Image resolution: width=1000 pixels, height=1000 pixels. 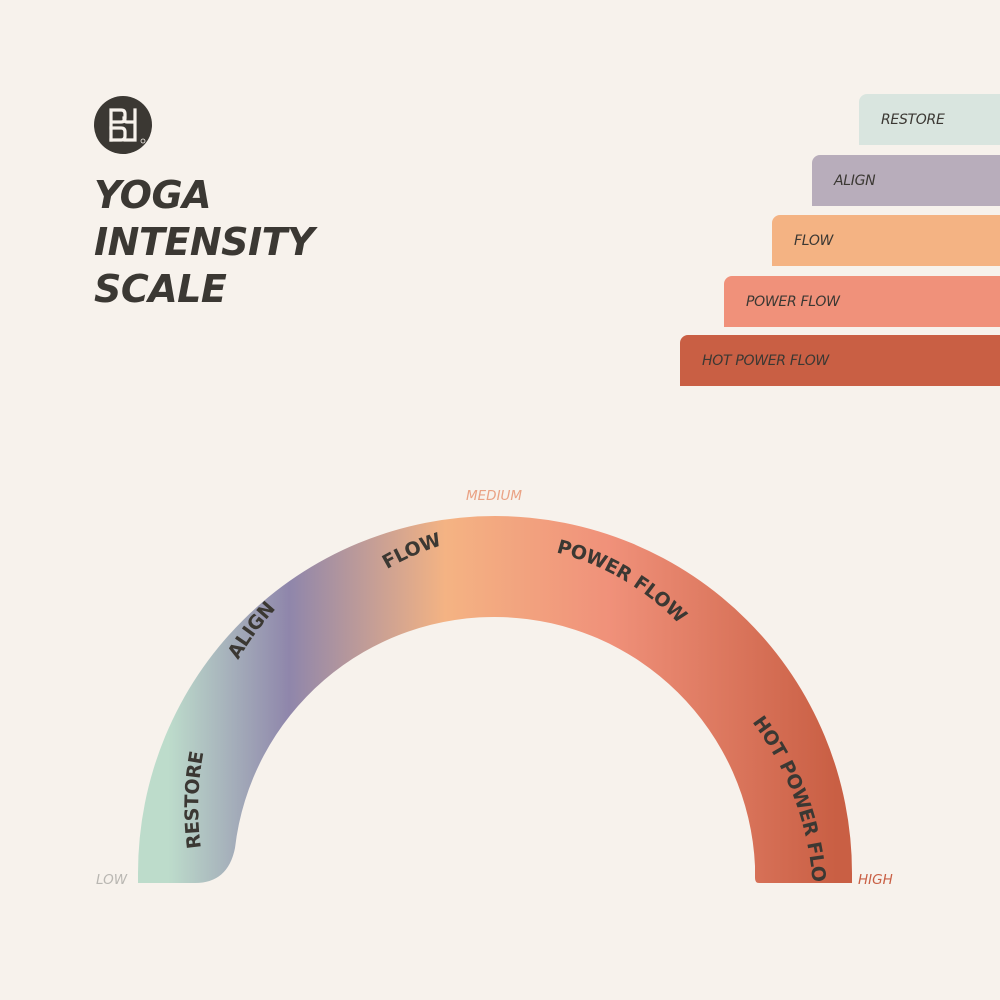 What do you see at coordinates (875, 880) in the screenshot?
I see `scale-high-label: HIGH` at bounding box center [875, 880].